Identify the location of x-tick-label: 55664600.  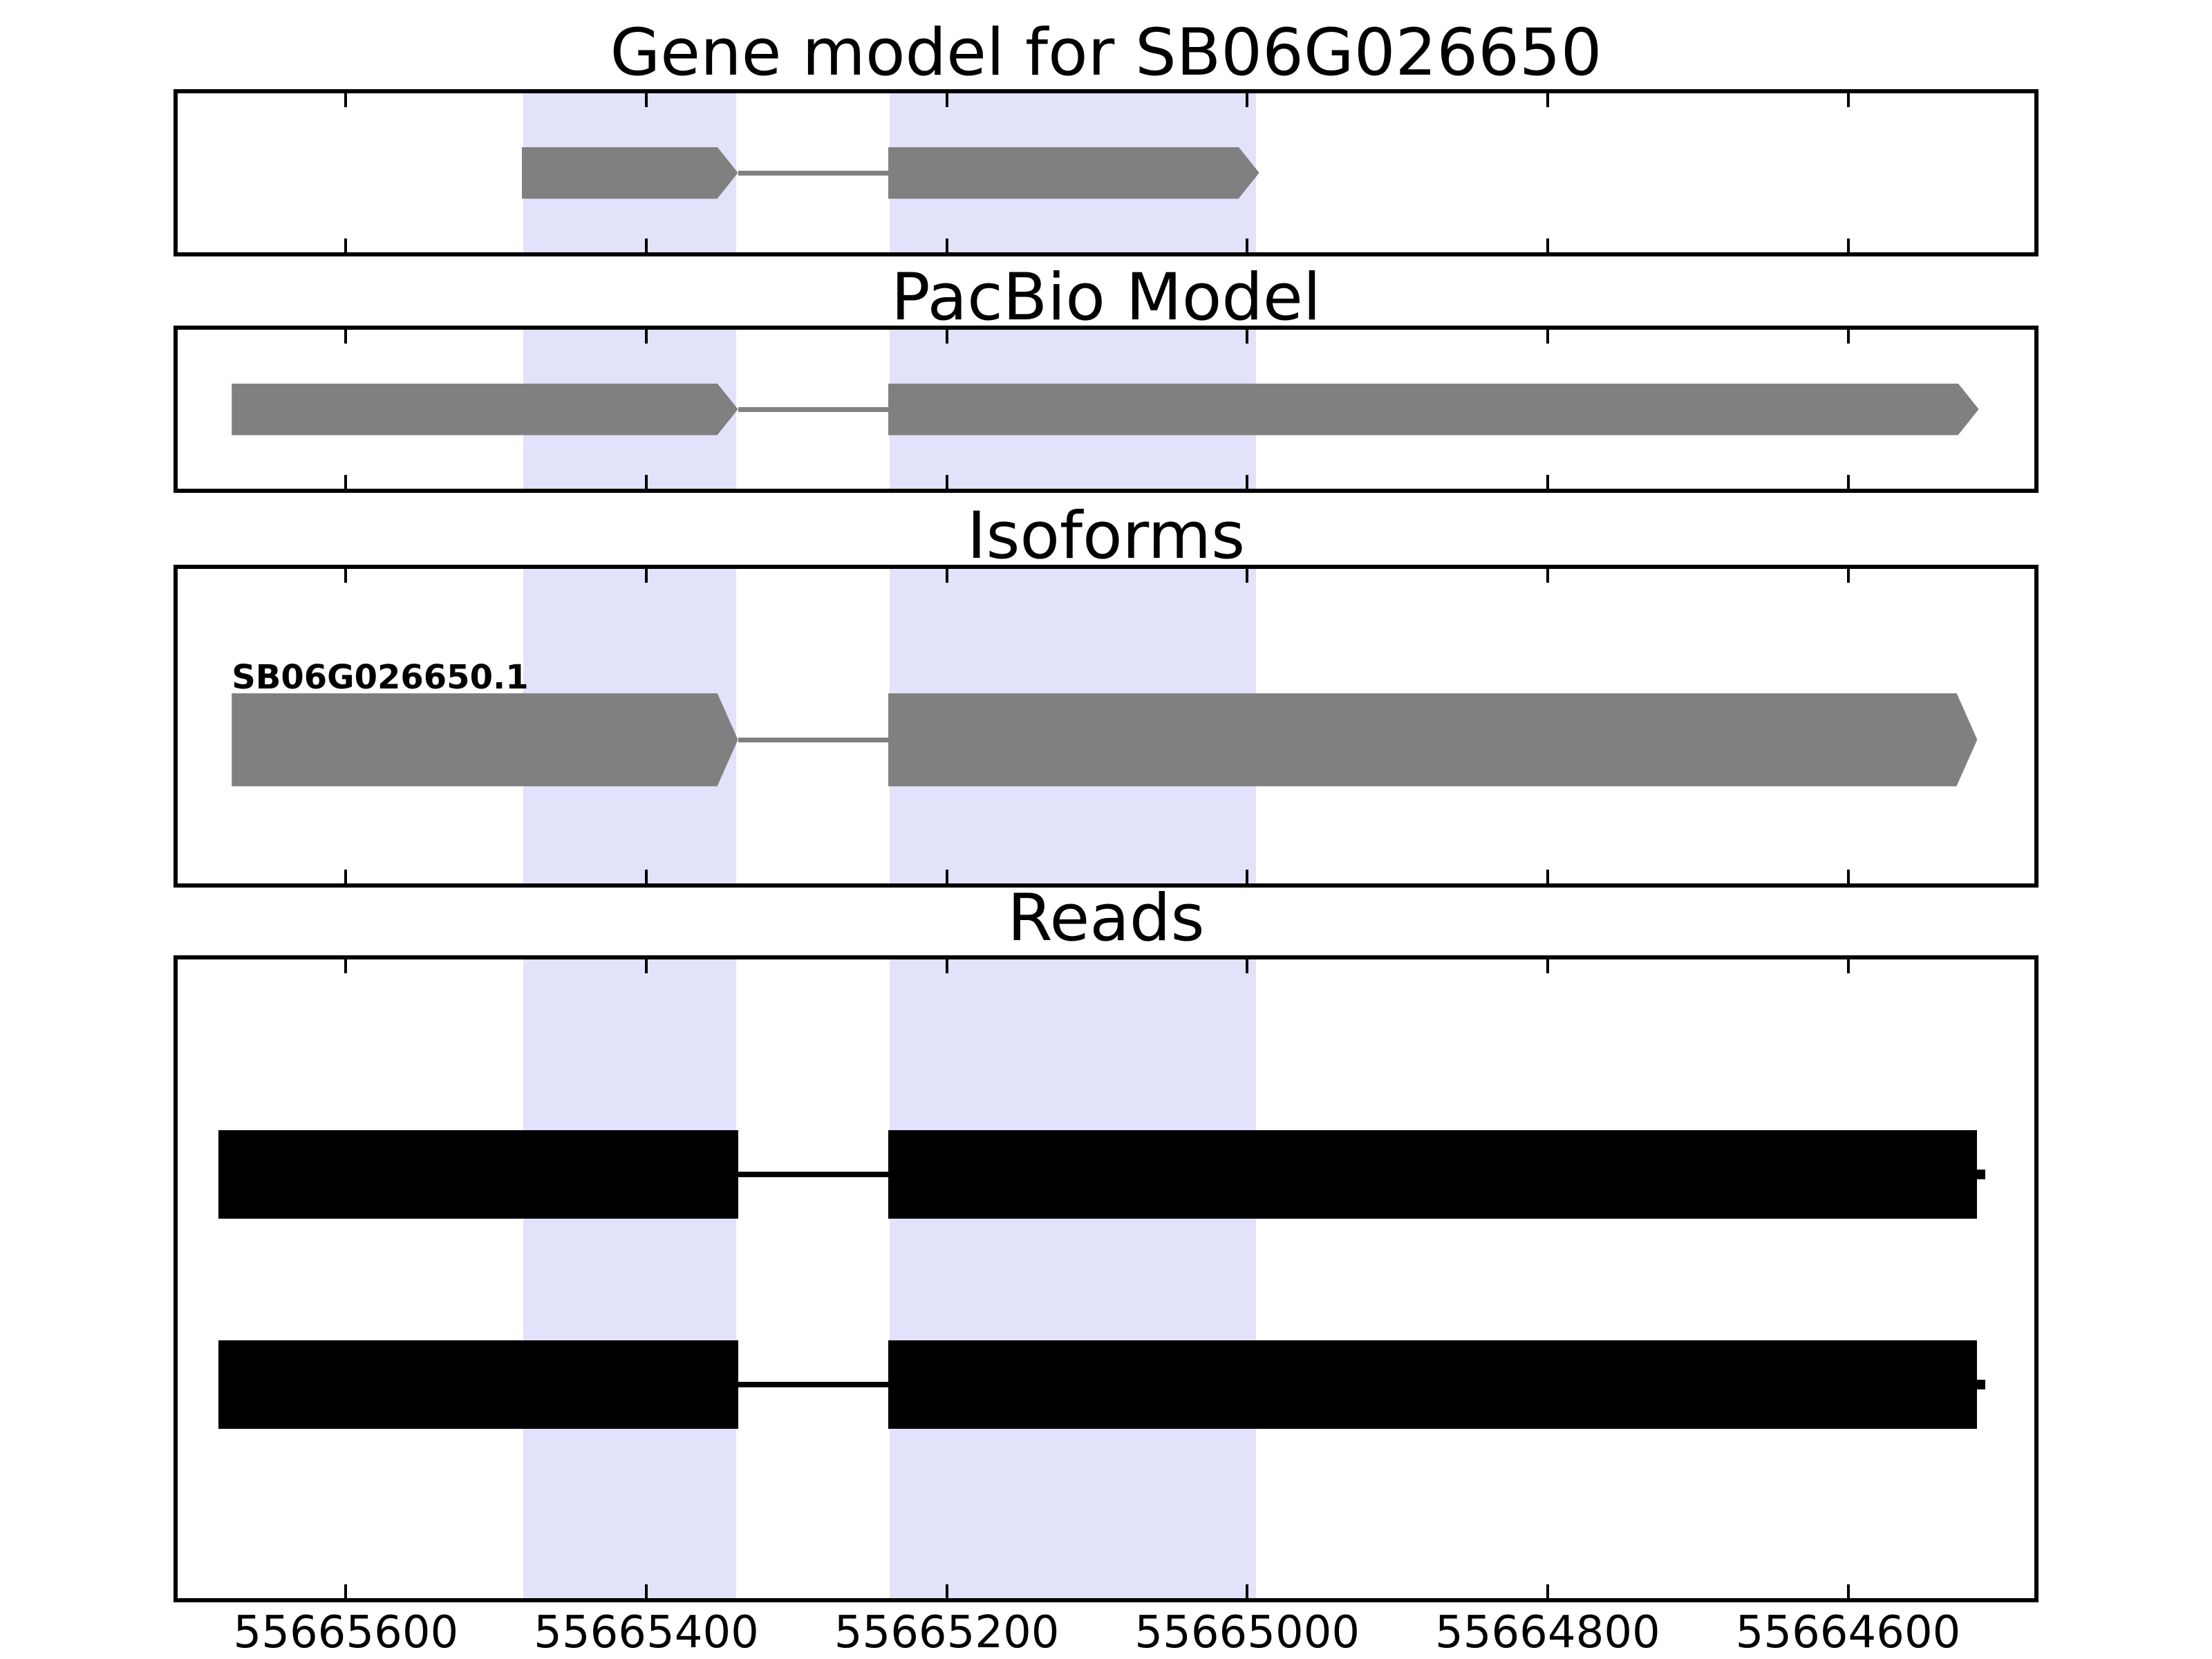
(1848, 1633).